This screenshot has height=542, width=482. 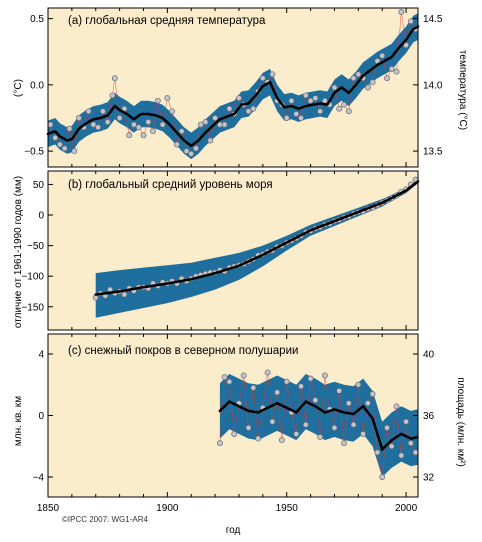 What do you see at coordinates (48, 508) in the screenshot?
I see `x-tick-label: 1850` at bounding box center [48, 508].